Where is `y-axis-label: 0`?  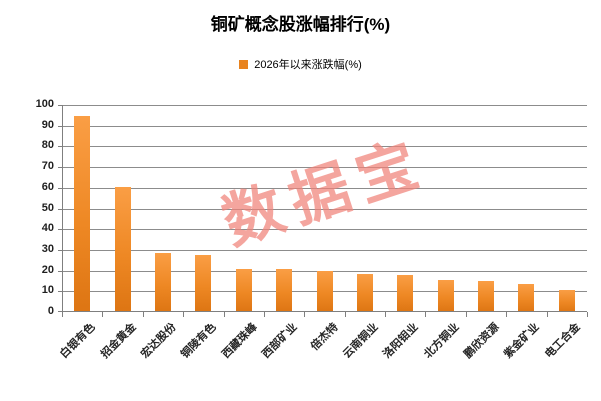
y-axis-label: 0 is located at coordinates (50, 311).